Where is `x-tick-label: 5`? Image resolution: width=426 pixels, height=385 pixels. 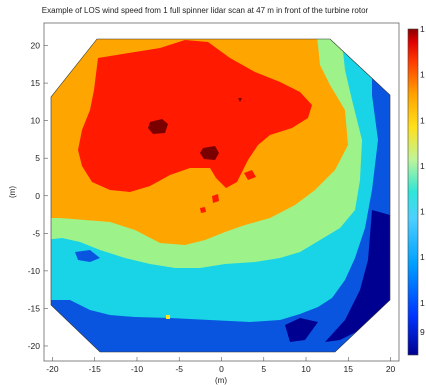 x-tick-label: 5 is located at coordinates (263, 369).